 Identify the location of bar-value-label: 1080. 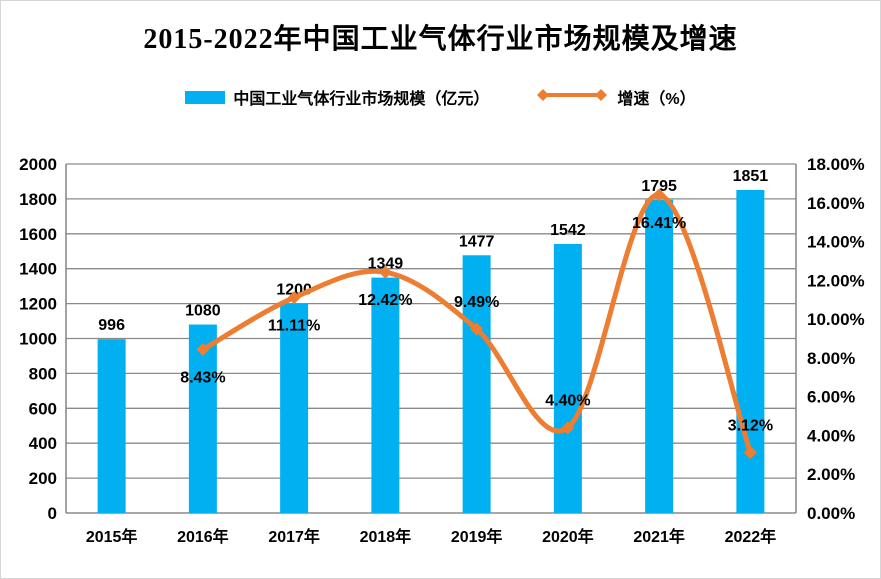
(203, 311).